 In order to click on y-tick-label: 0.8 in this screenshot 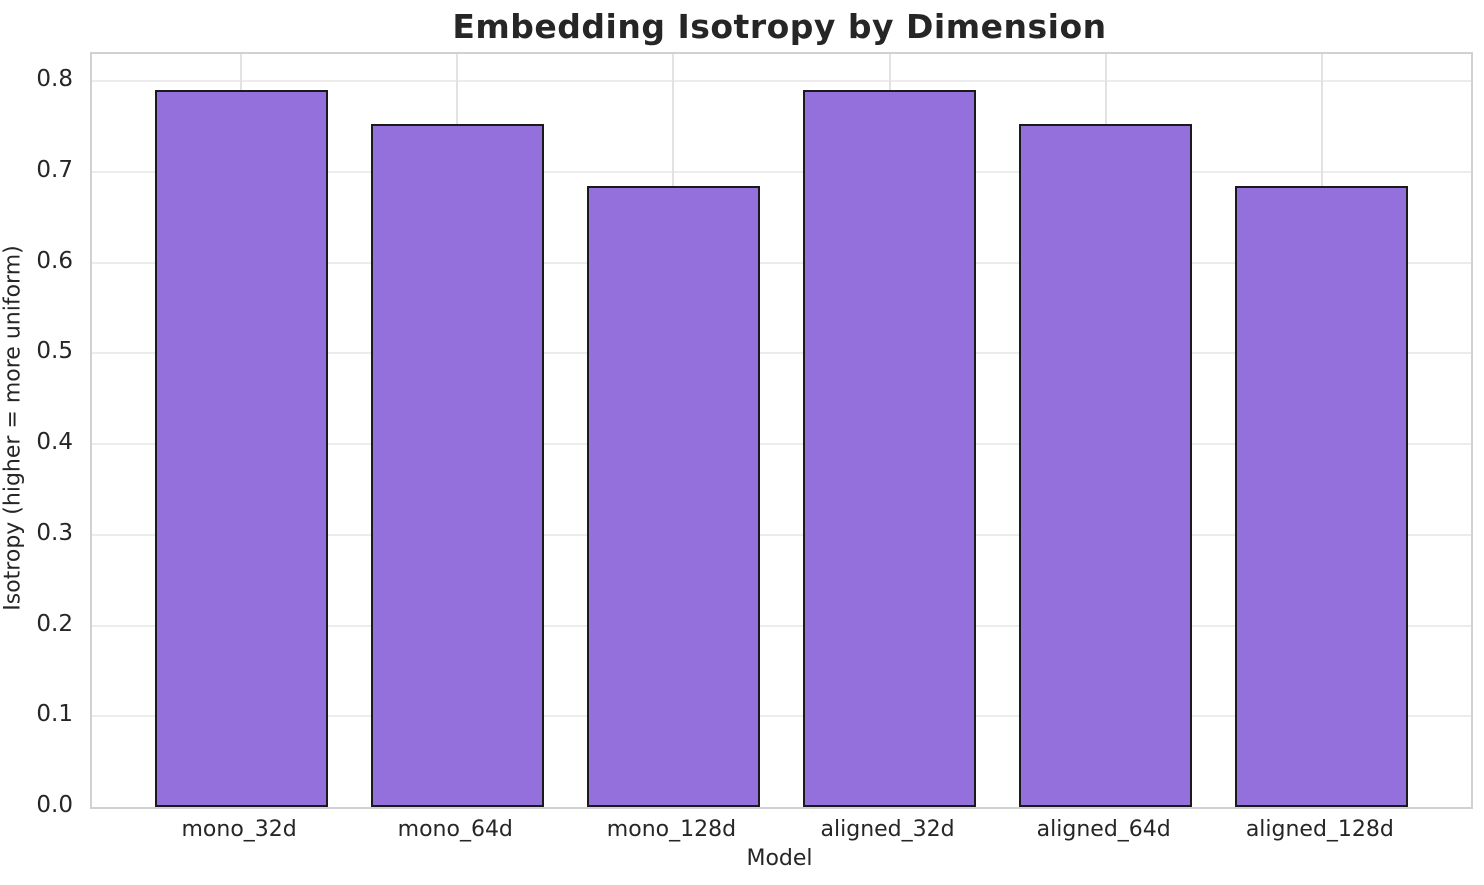, I will do `click(54, 79)`.